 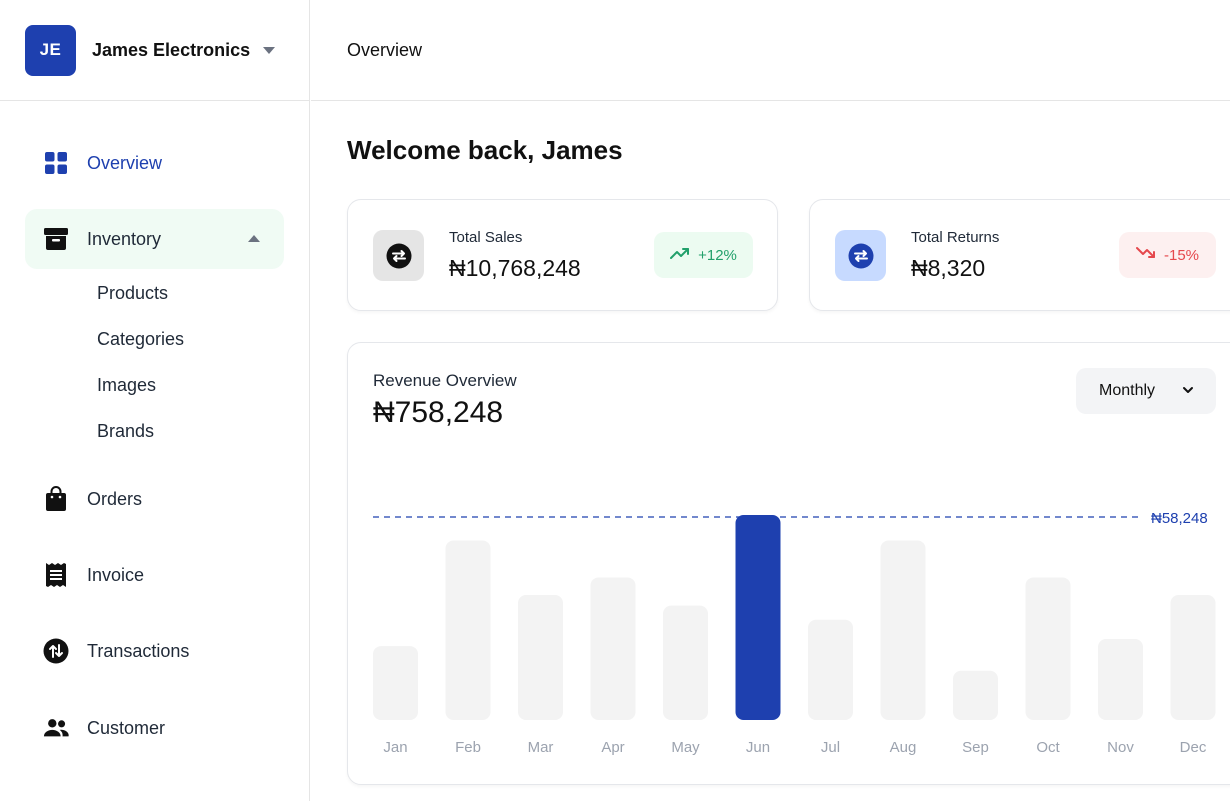 What do you see at coordinates (1179, 518) in the screenshot?
I see `reference-line-label: ₦58,248` at bounding box center [1179, 518].